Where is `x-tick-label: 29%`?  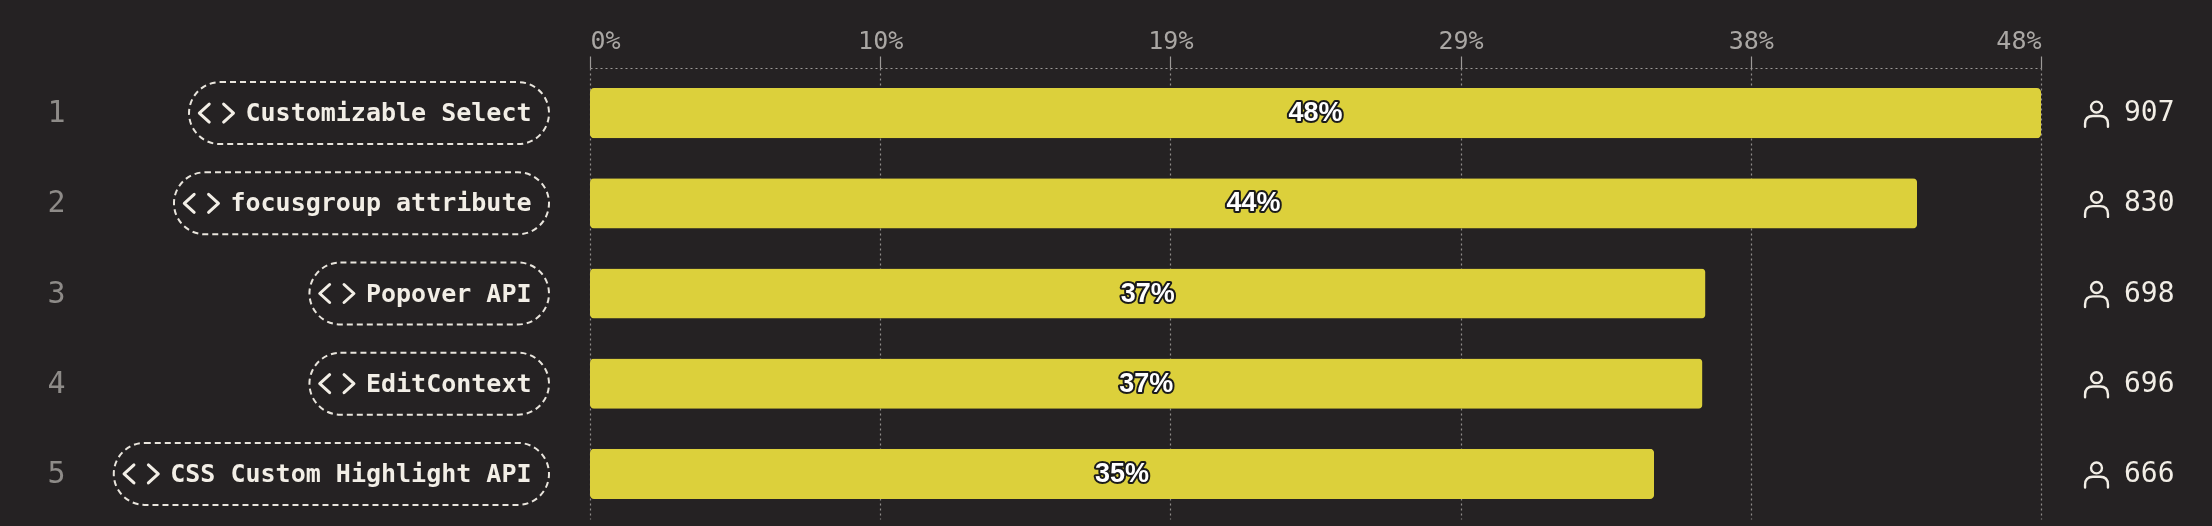
x-tick-label: 29% is located at coordinates (1461, 40).